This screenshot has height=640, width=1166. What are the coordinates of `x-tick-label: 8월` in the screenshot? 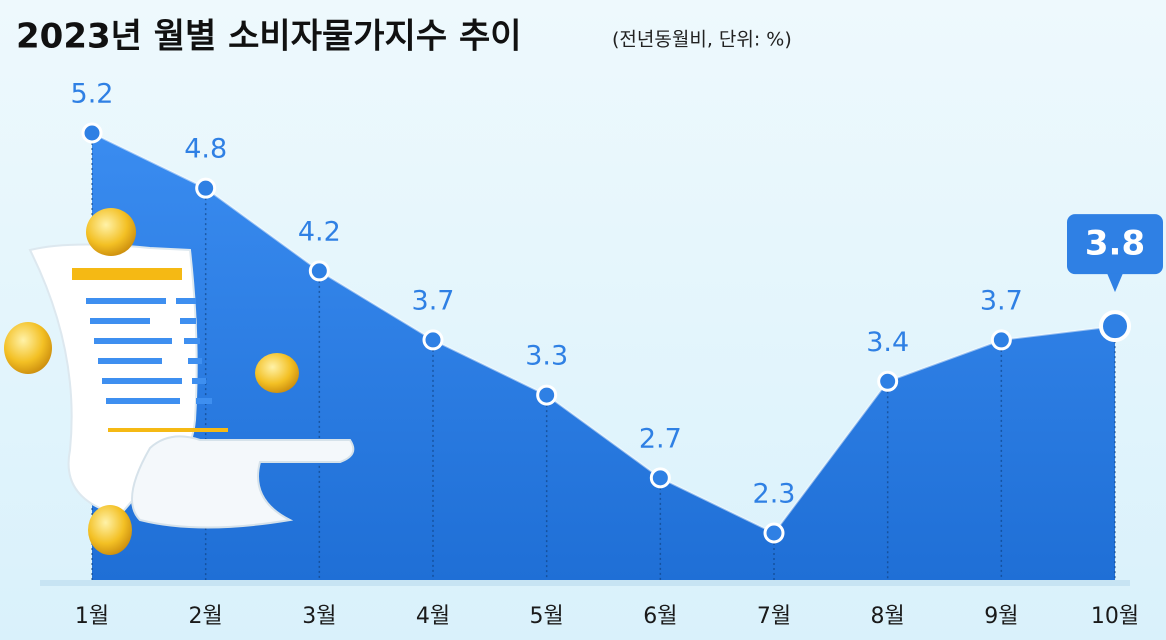 It's located at (888, 616).